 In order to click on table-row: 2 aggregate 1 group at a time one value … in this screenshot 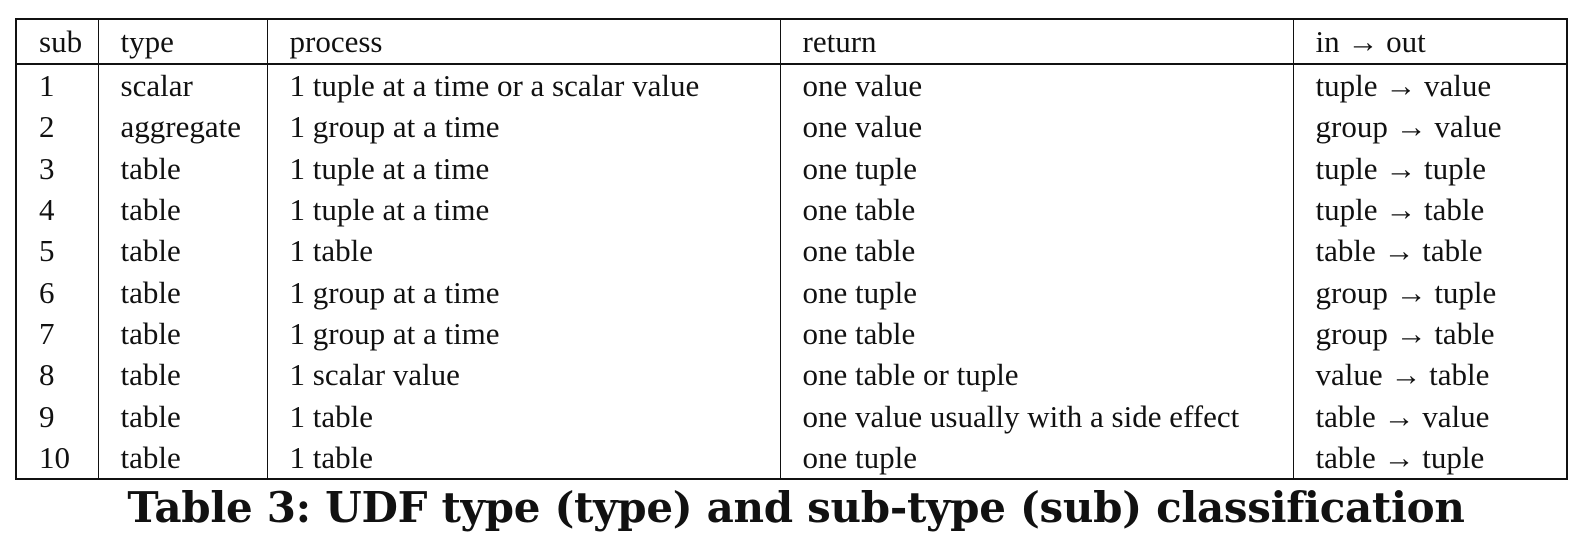, I will do `click(791, 127)`.